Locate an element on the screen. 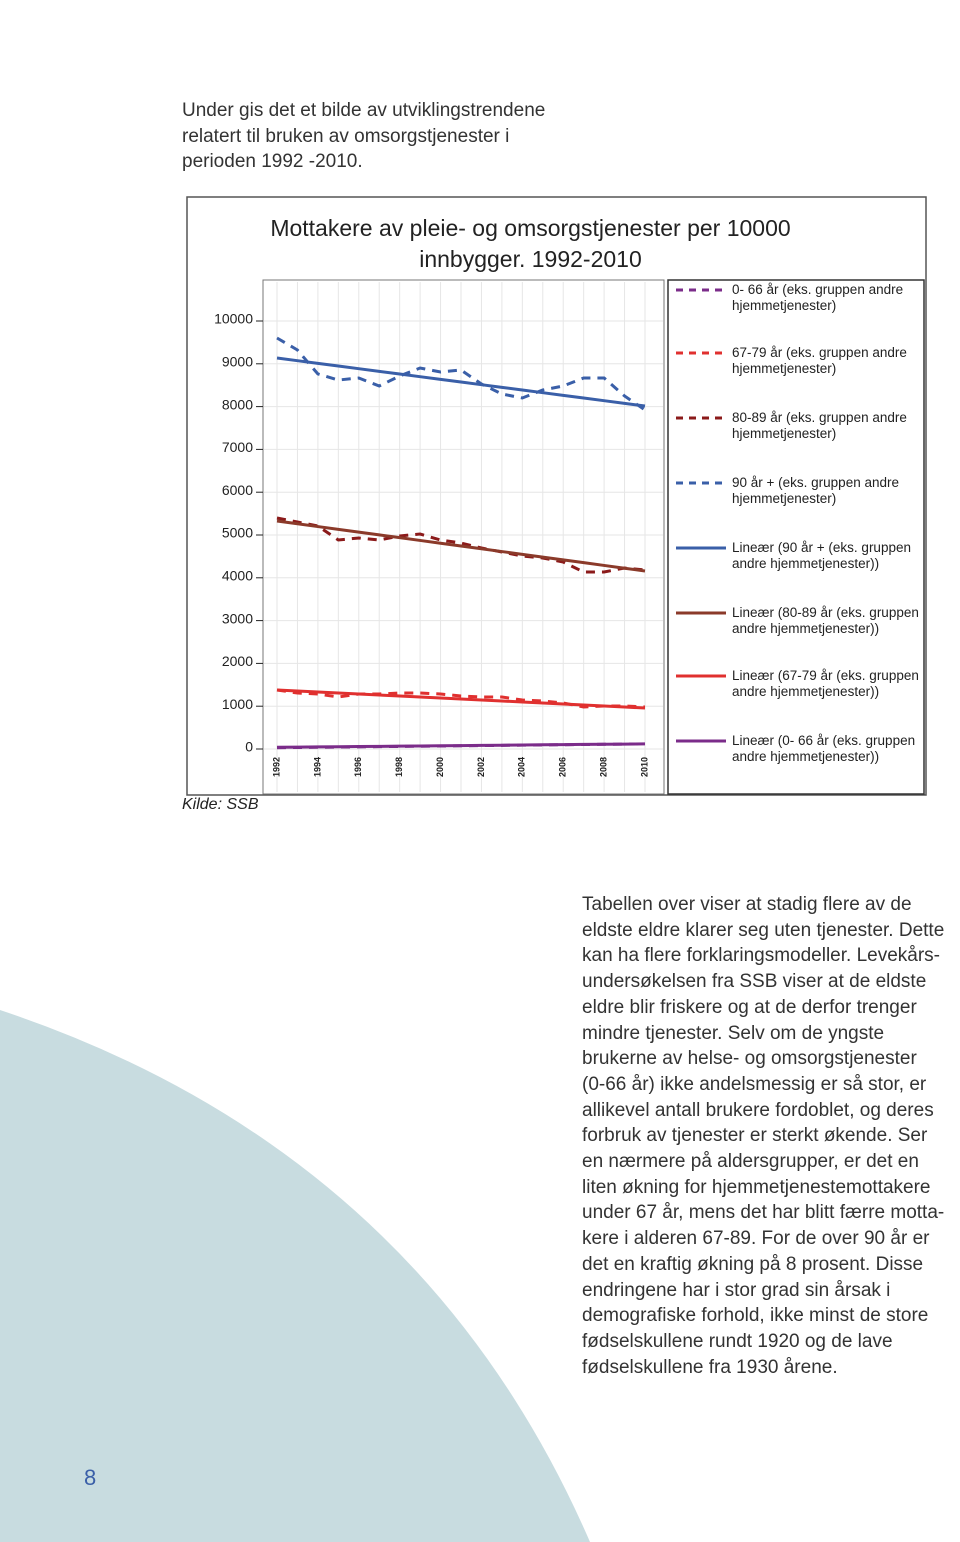 This screenshot has width=960, height=1542. x-tick-label: 2002 is located at coordinates (481, 767).